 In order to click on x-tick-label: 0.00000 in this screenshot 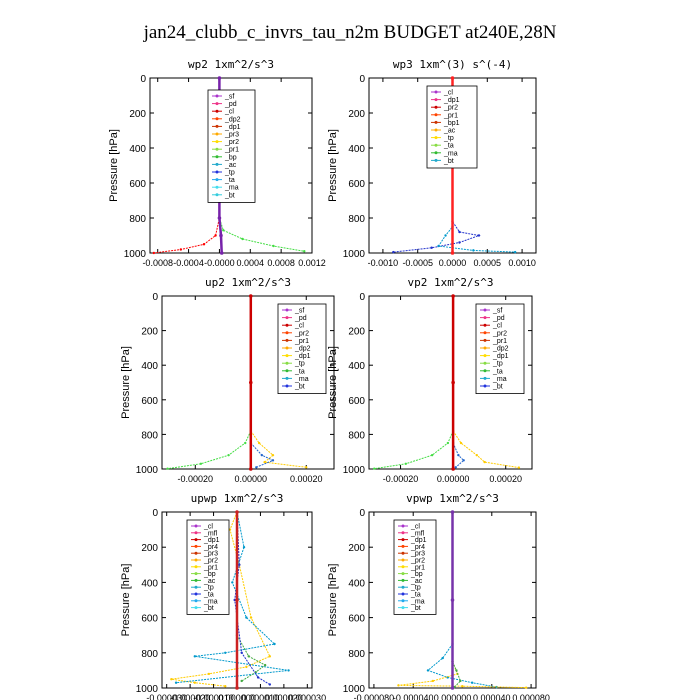, I will do `click(453, 479)`.